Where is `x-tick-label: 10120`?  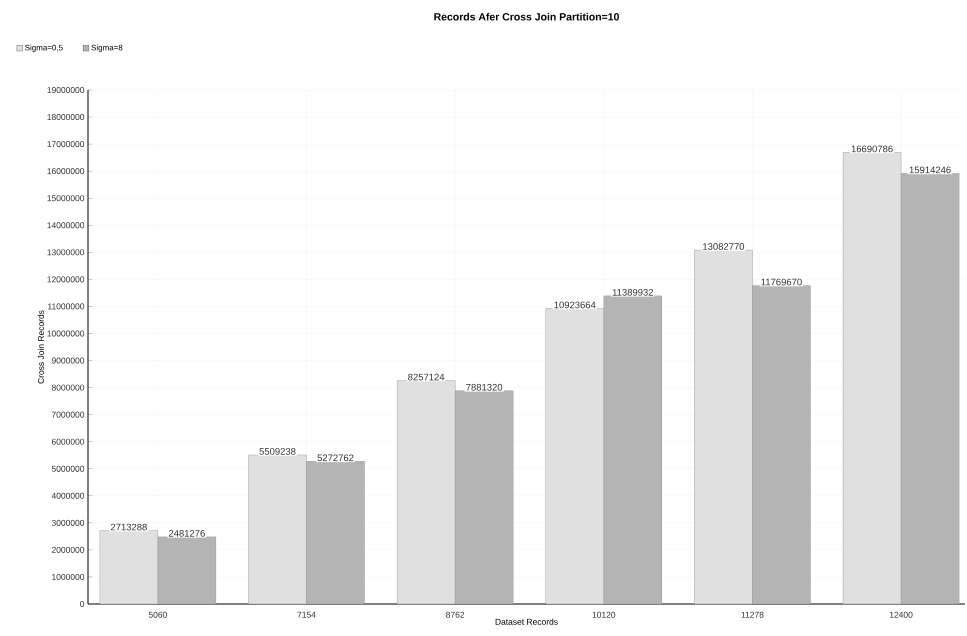
x-tick-label: 10120 is located at coordinates (604, 615).